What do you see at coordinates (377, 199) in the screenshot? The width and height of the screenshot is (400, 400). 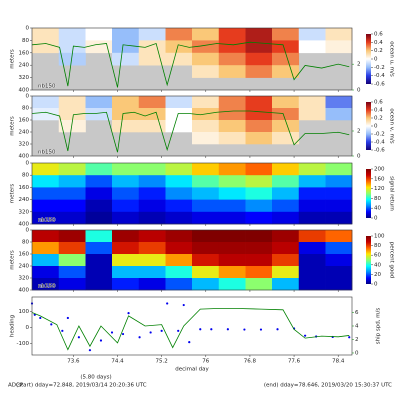 I see `colorbar-tick-label: 80` at bounding box center [377, 199].